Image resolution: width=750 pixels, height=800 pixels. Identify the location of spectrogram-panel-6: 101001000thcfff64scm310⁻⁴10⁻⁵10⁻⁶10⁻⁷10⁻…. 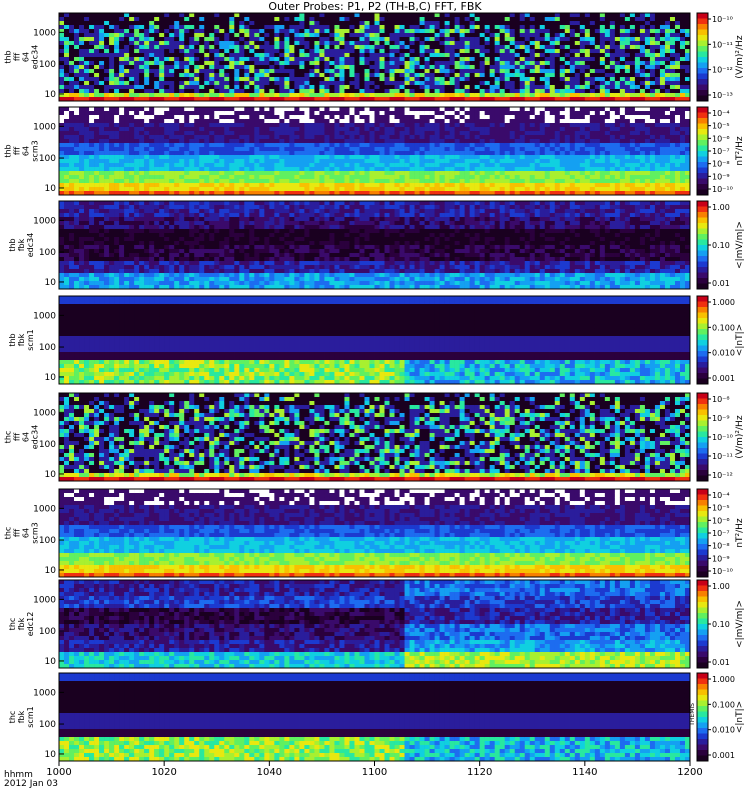
(375, 533).